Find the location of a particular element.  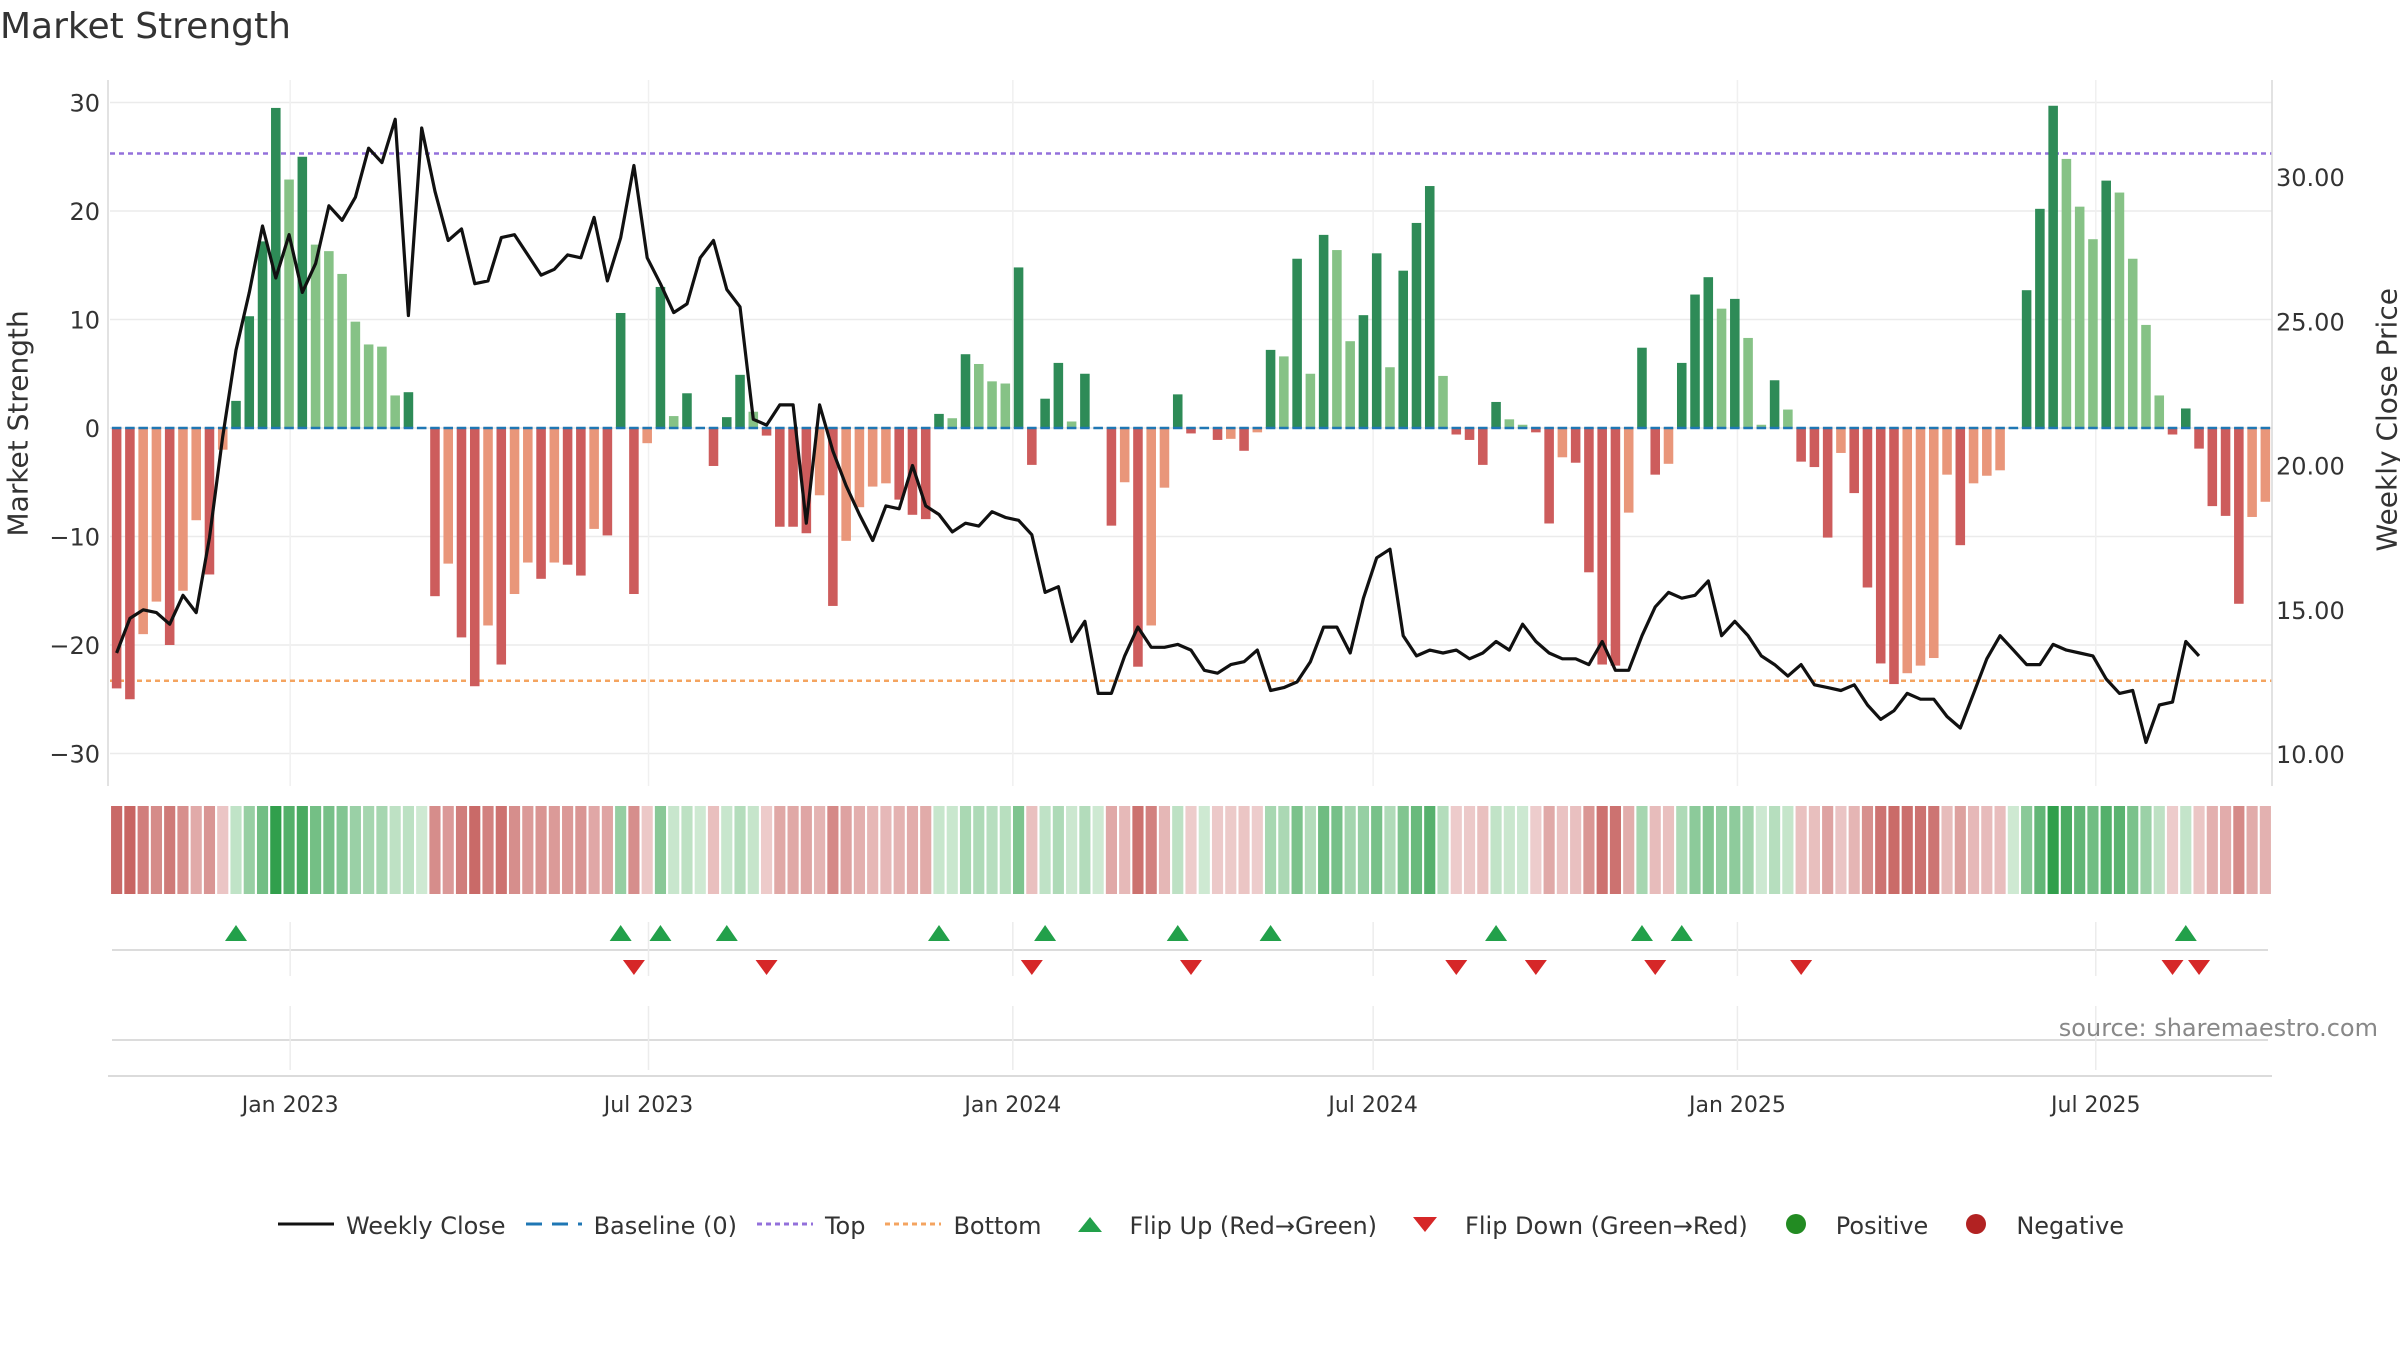

source-note: source: sharemaestro.com is located at coordinates (2218, 1028).